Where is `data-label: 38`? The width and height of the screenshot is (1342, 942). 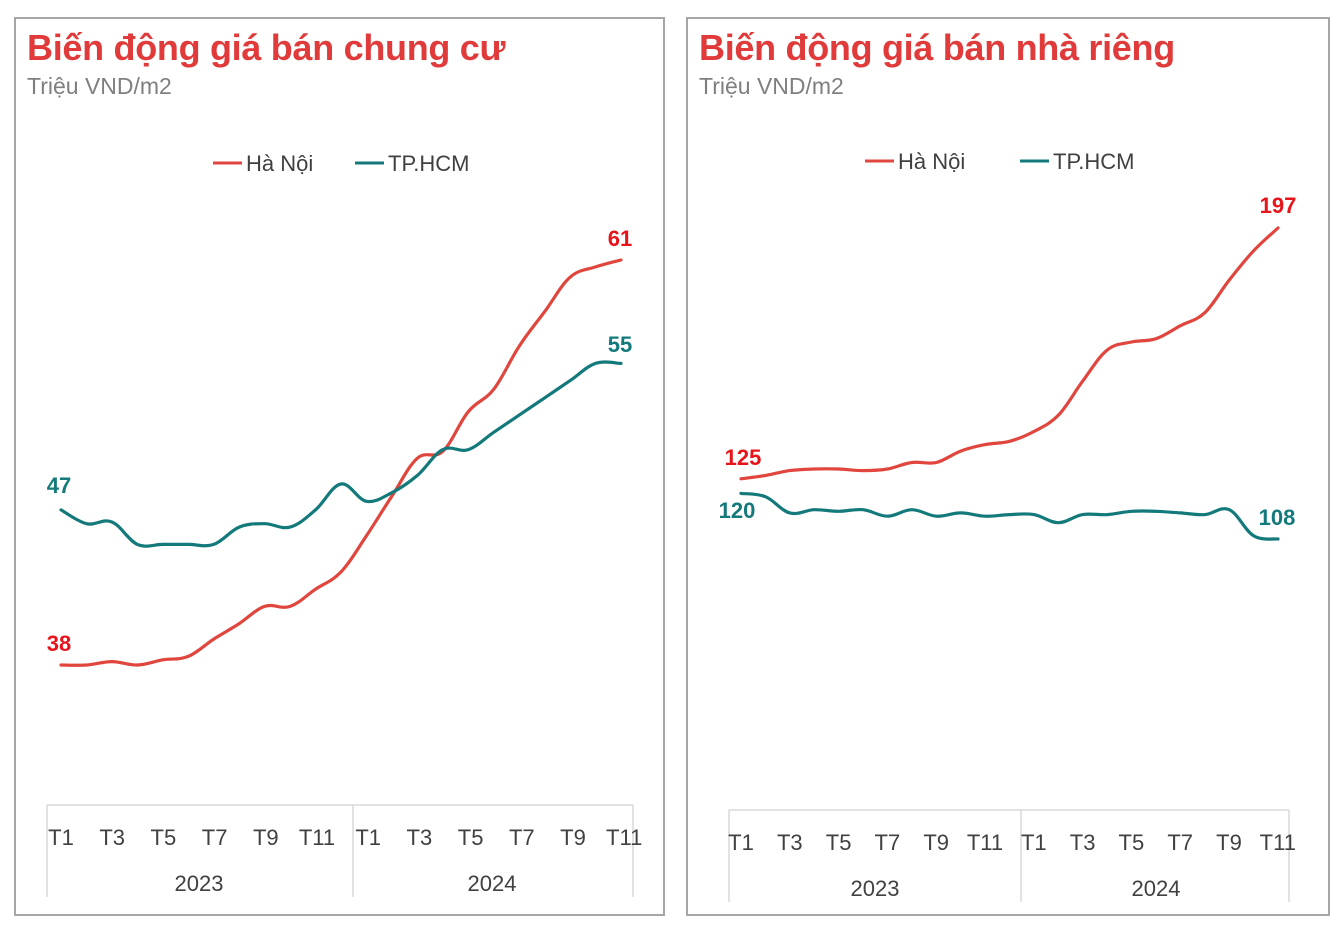
data-label: 38 is located at coordinates (59, 643).